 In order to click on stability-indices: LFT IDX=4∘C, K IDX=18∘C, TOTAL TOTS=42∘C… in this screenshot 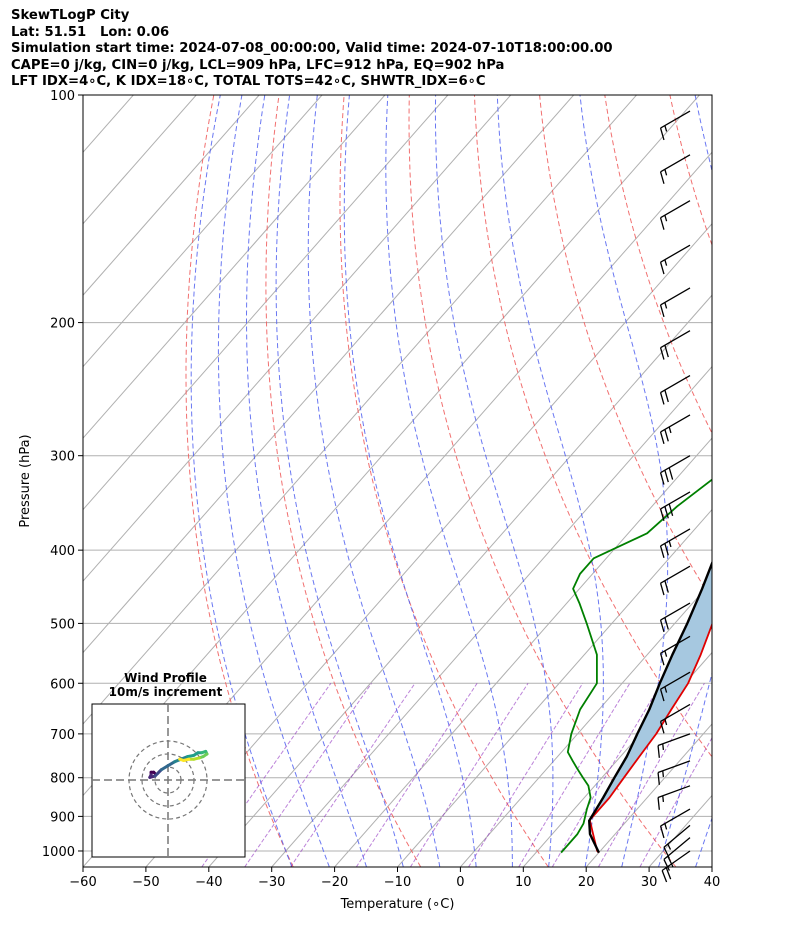, I will do `click(248, 81)`.